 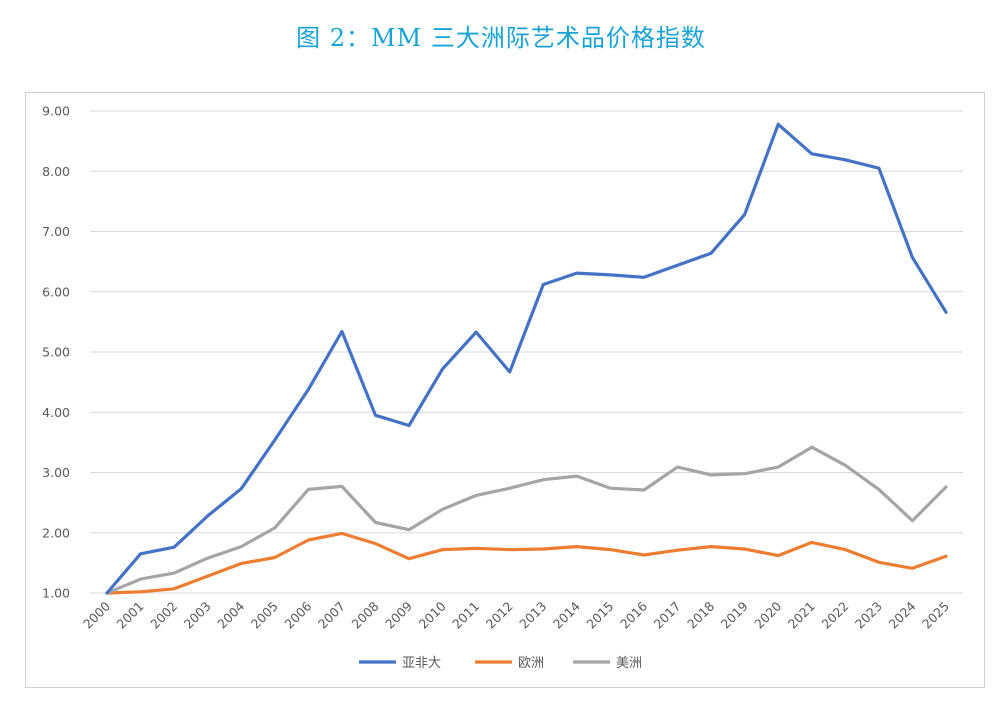 What do you see at coordinates (834, 615) in the screenshot?
I see `x-tick-label: 2022` at bounding box center [834, 615].